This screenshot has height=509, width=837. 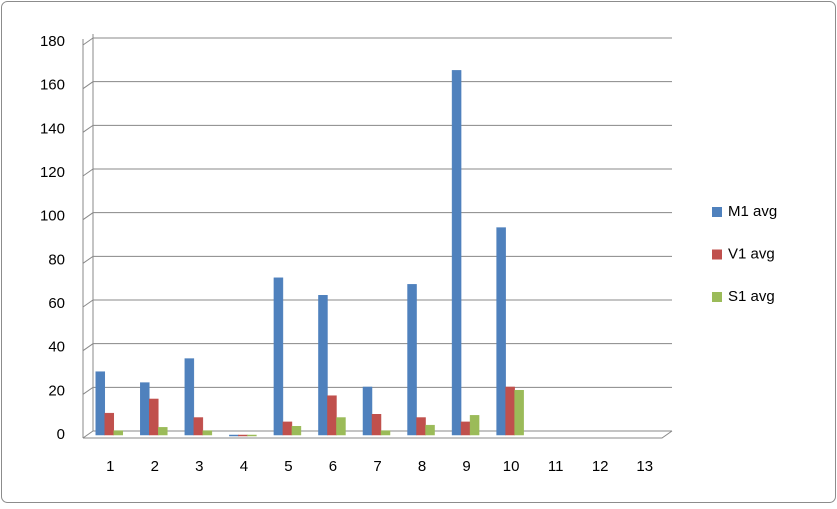 I want to click on x-tick-label: 10, so click(x=511, y=466).